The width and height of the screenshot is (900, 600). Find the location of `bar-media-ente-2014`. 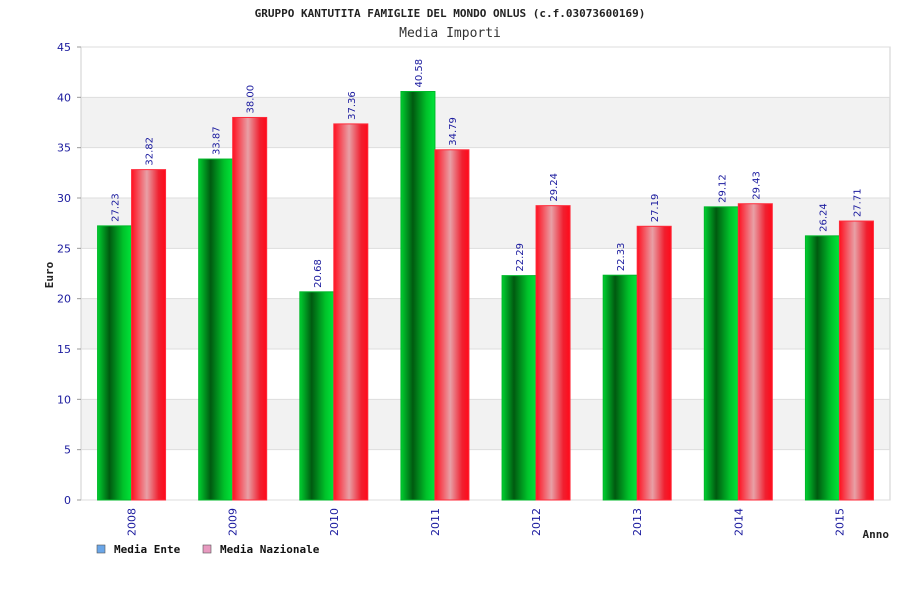

bar-media-ente-2014 is located at coordinates (721, 353).